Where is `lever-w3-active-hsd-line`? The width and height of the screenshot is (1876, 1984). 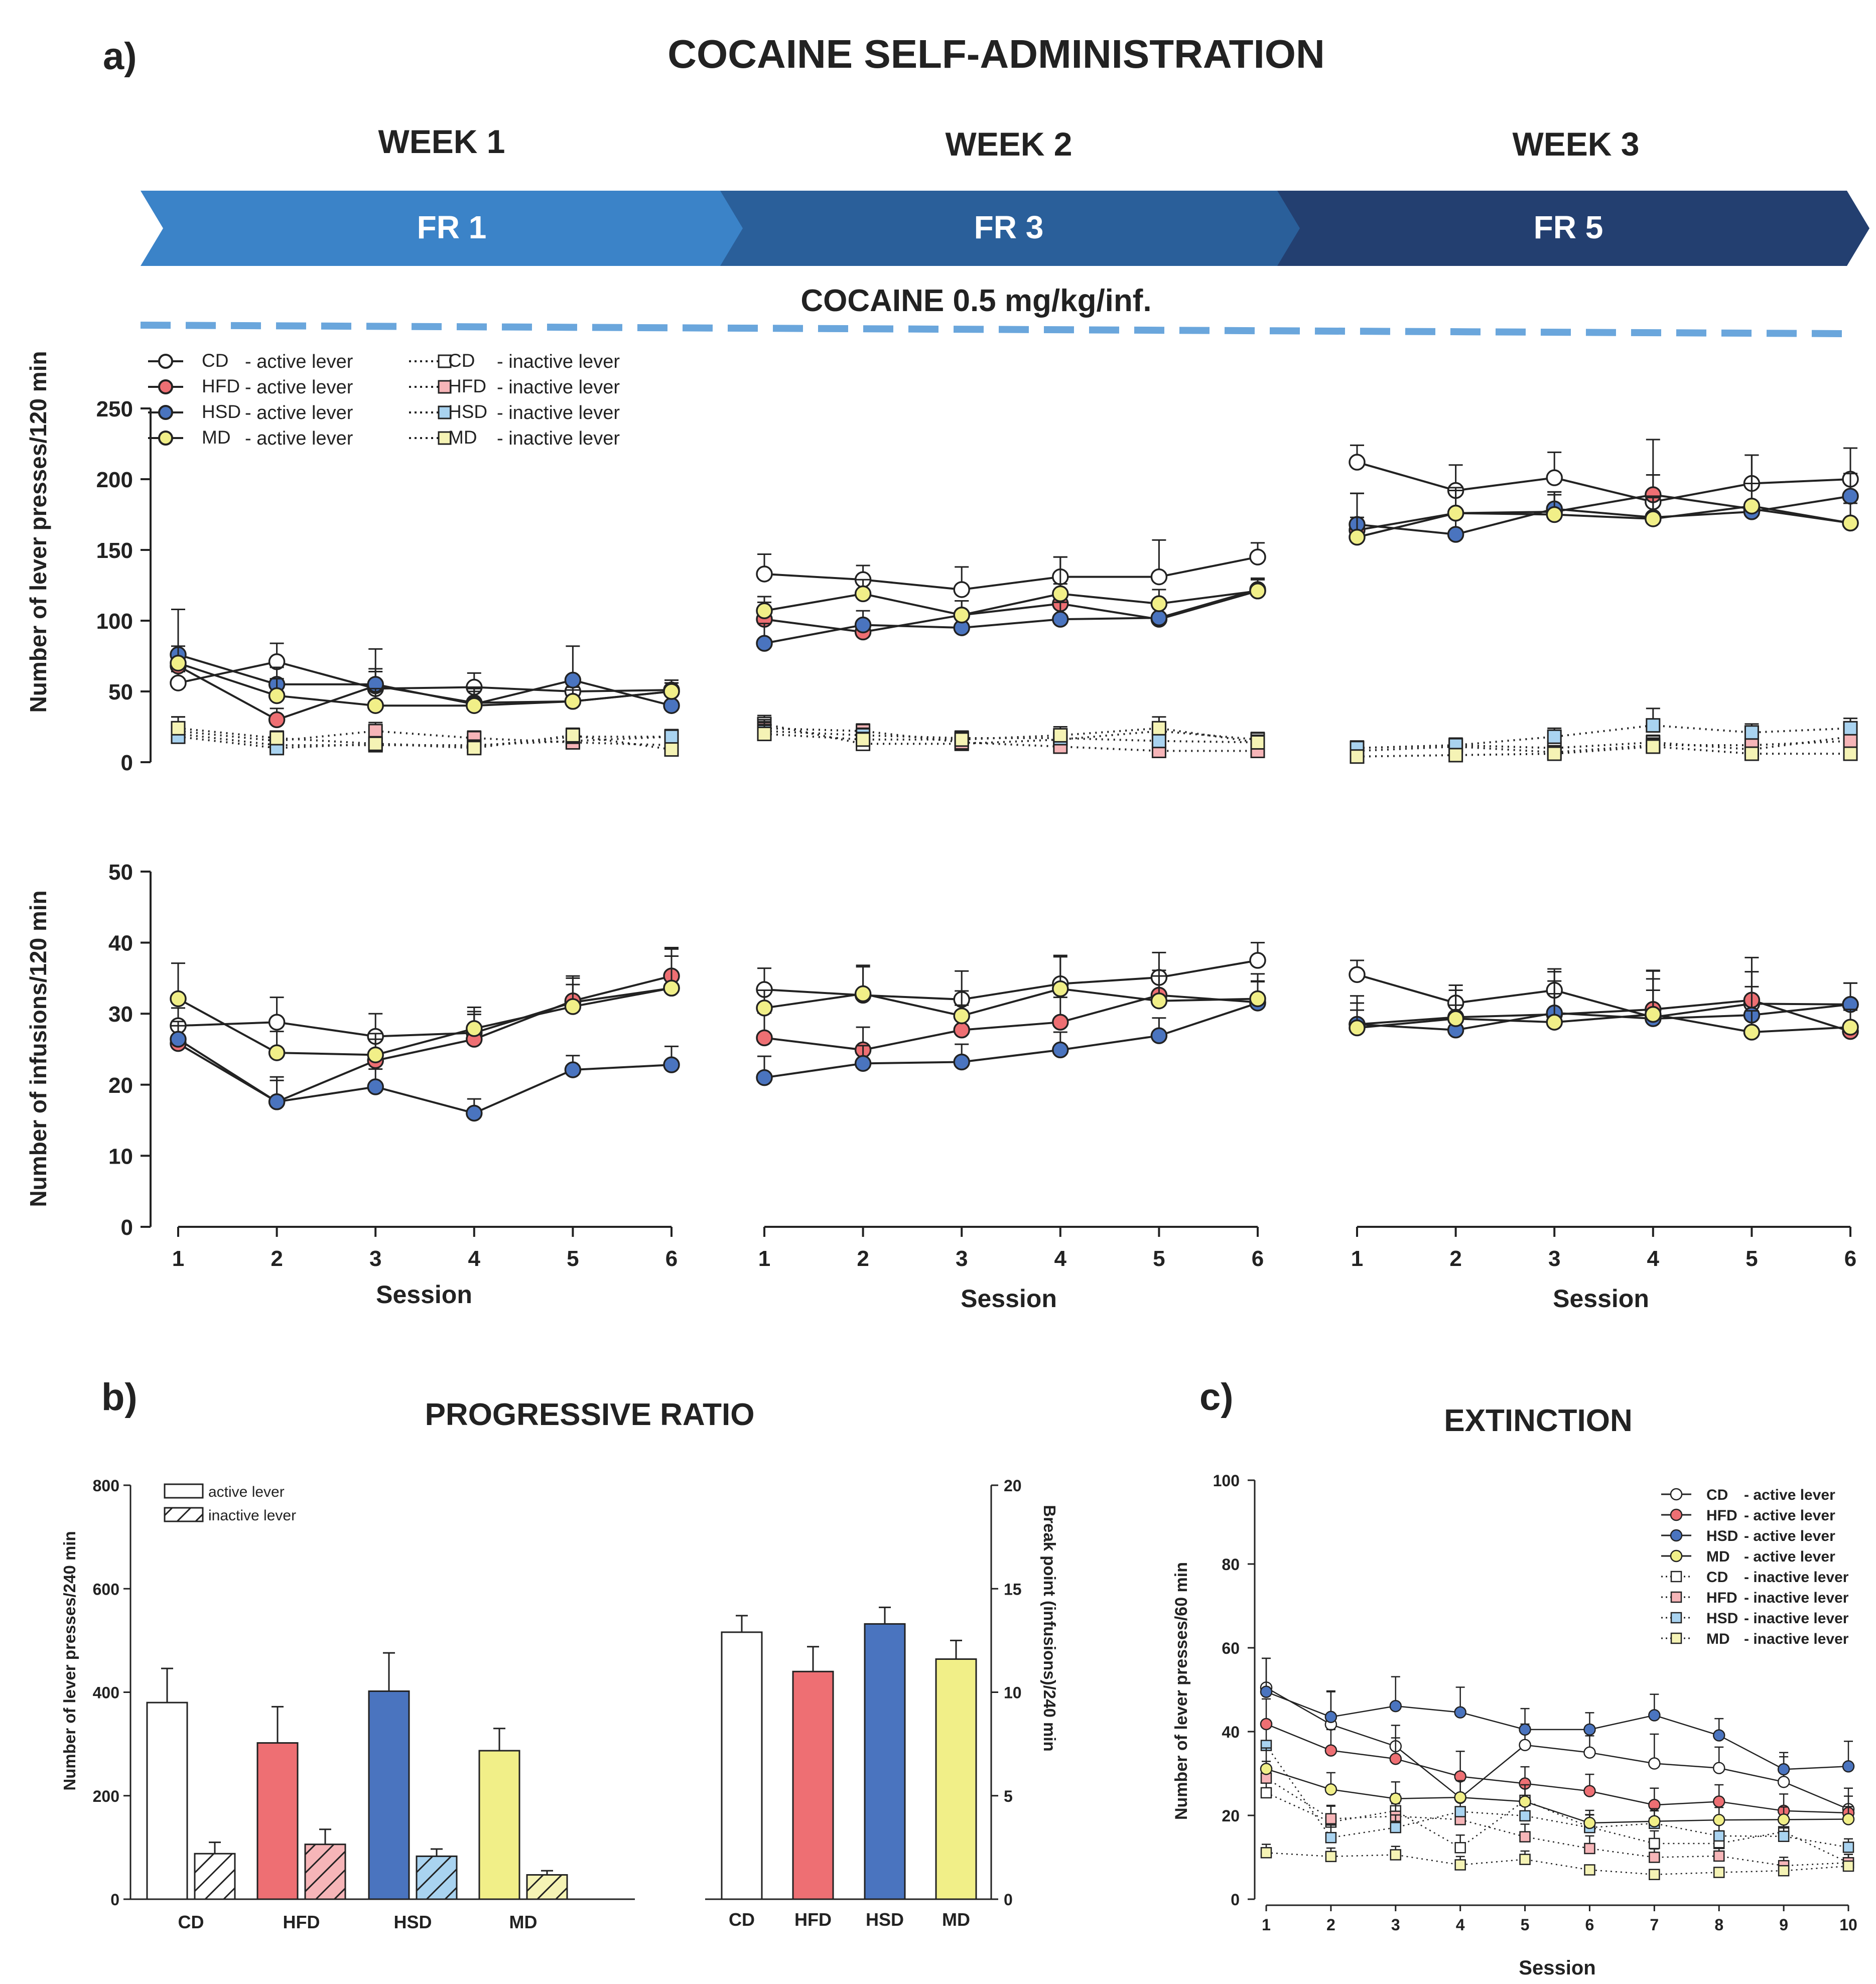 lever-w3-active-hsd-line is located at coordinates (1604, 515).